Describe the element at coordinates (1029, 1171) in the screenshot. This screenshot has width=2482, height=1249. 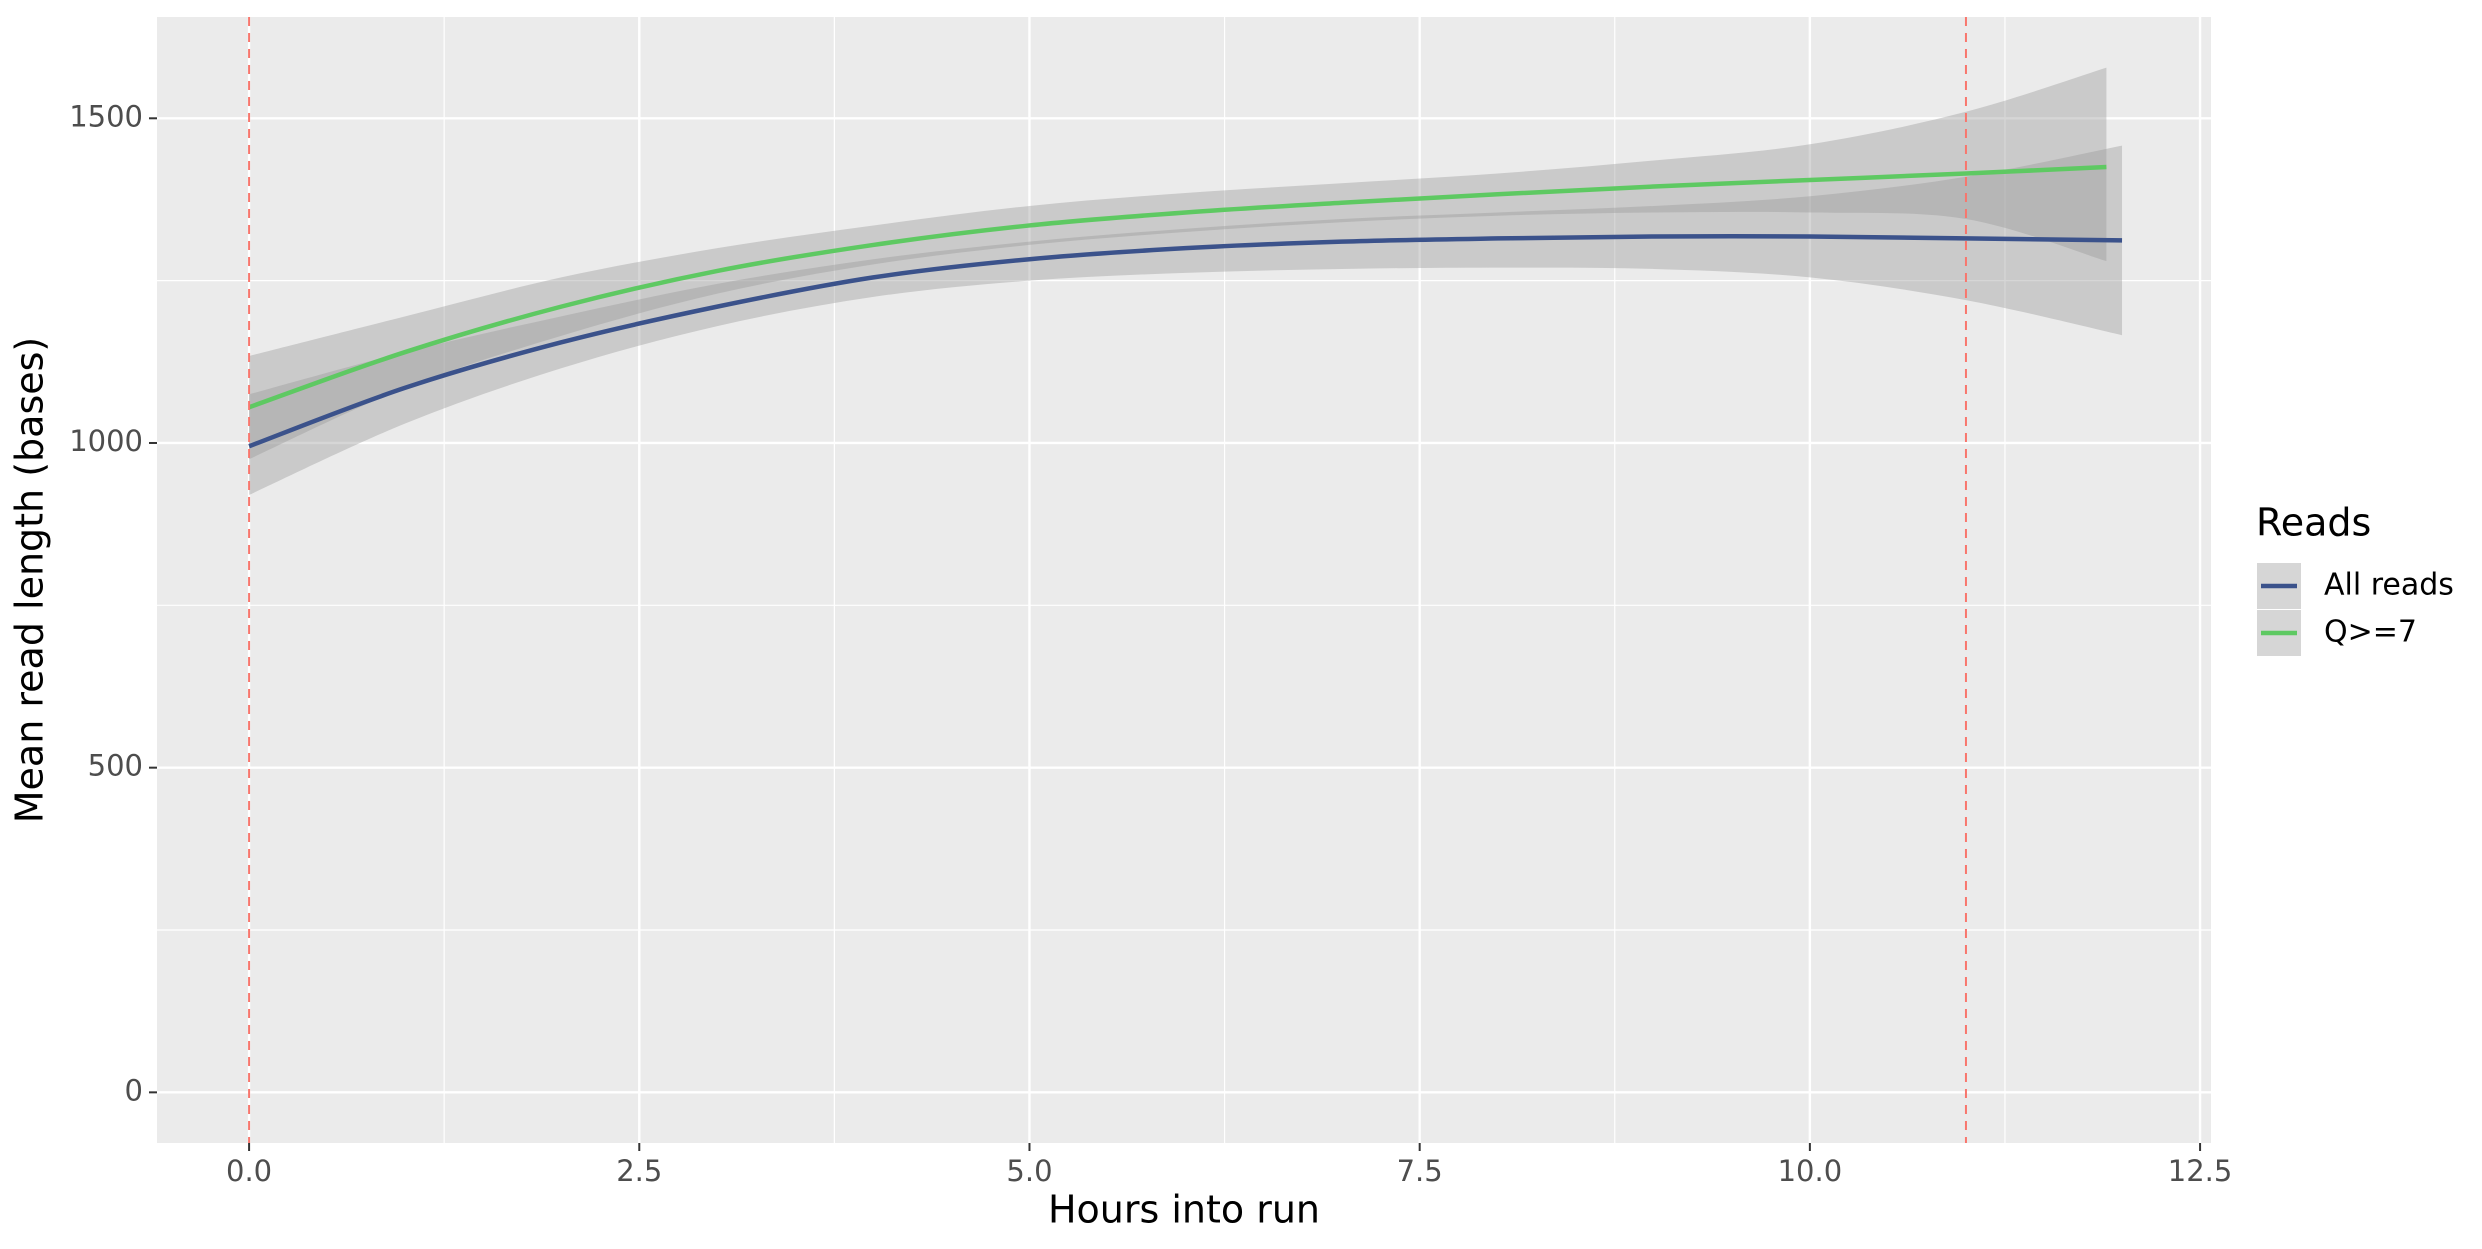
I see `x-tick-label: 5.0` at that location.